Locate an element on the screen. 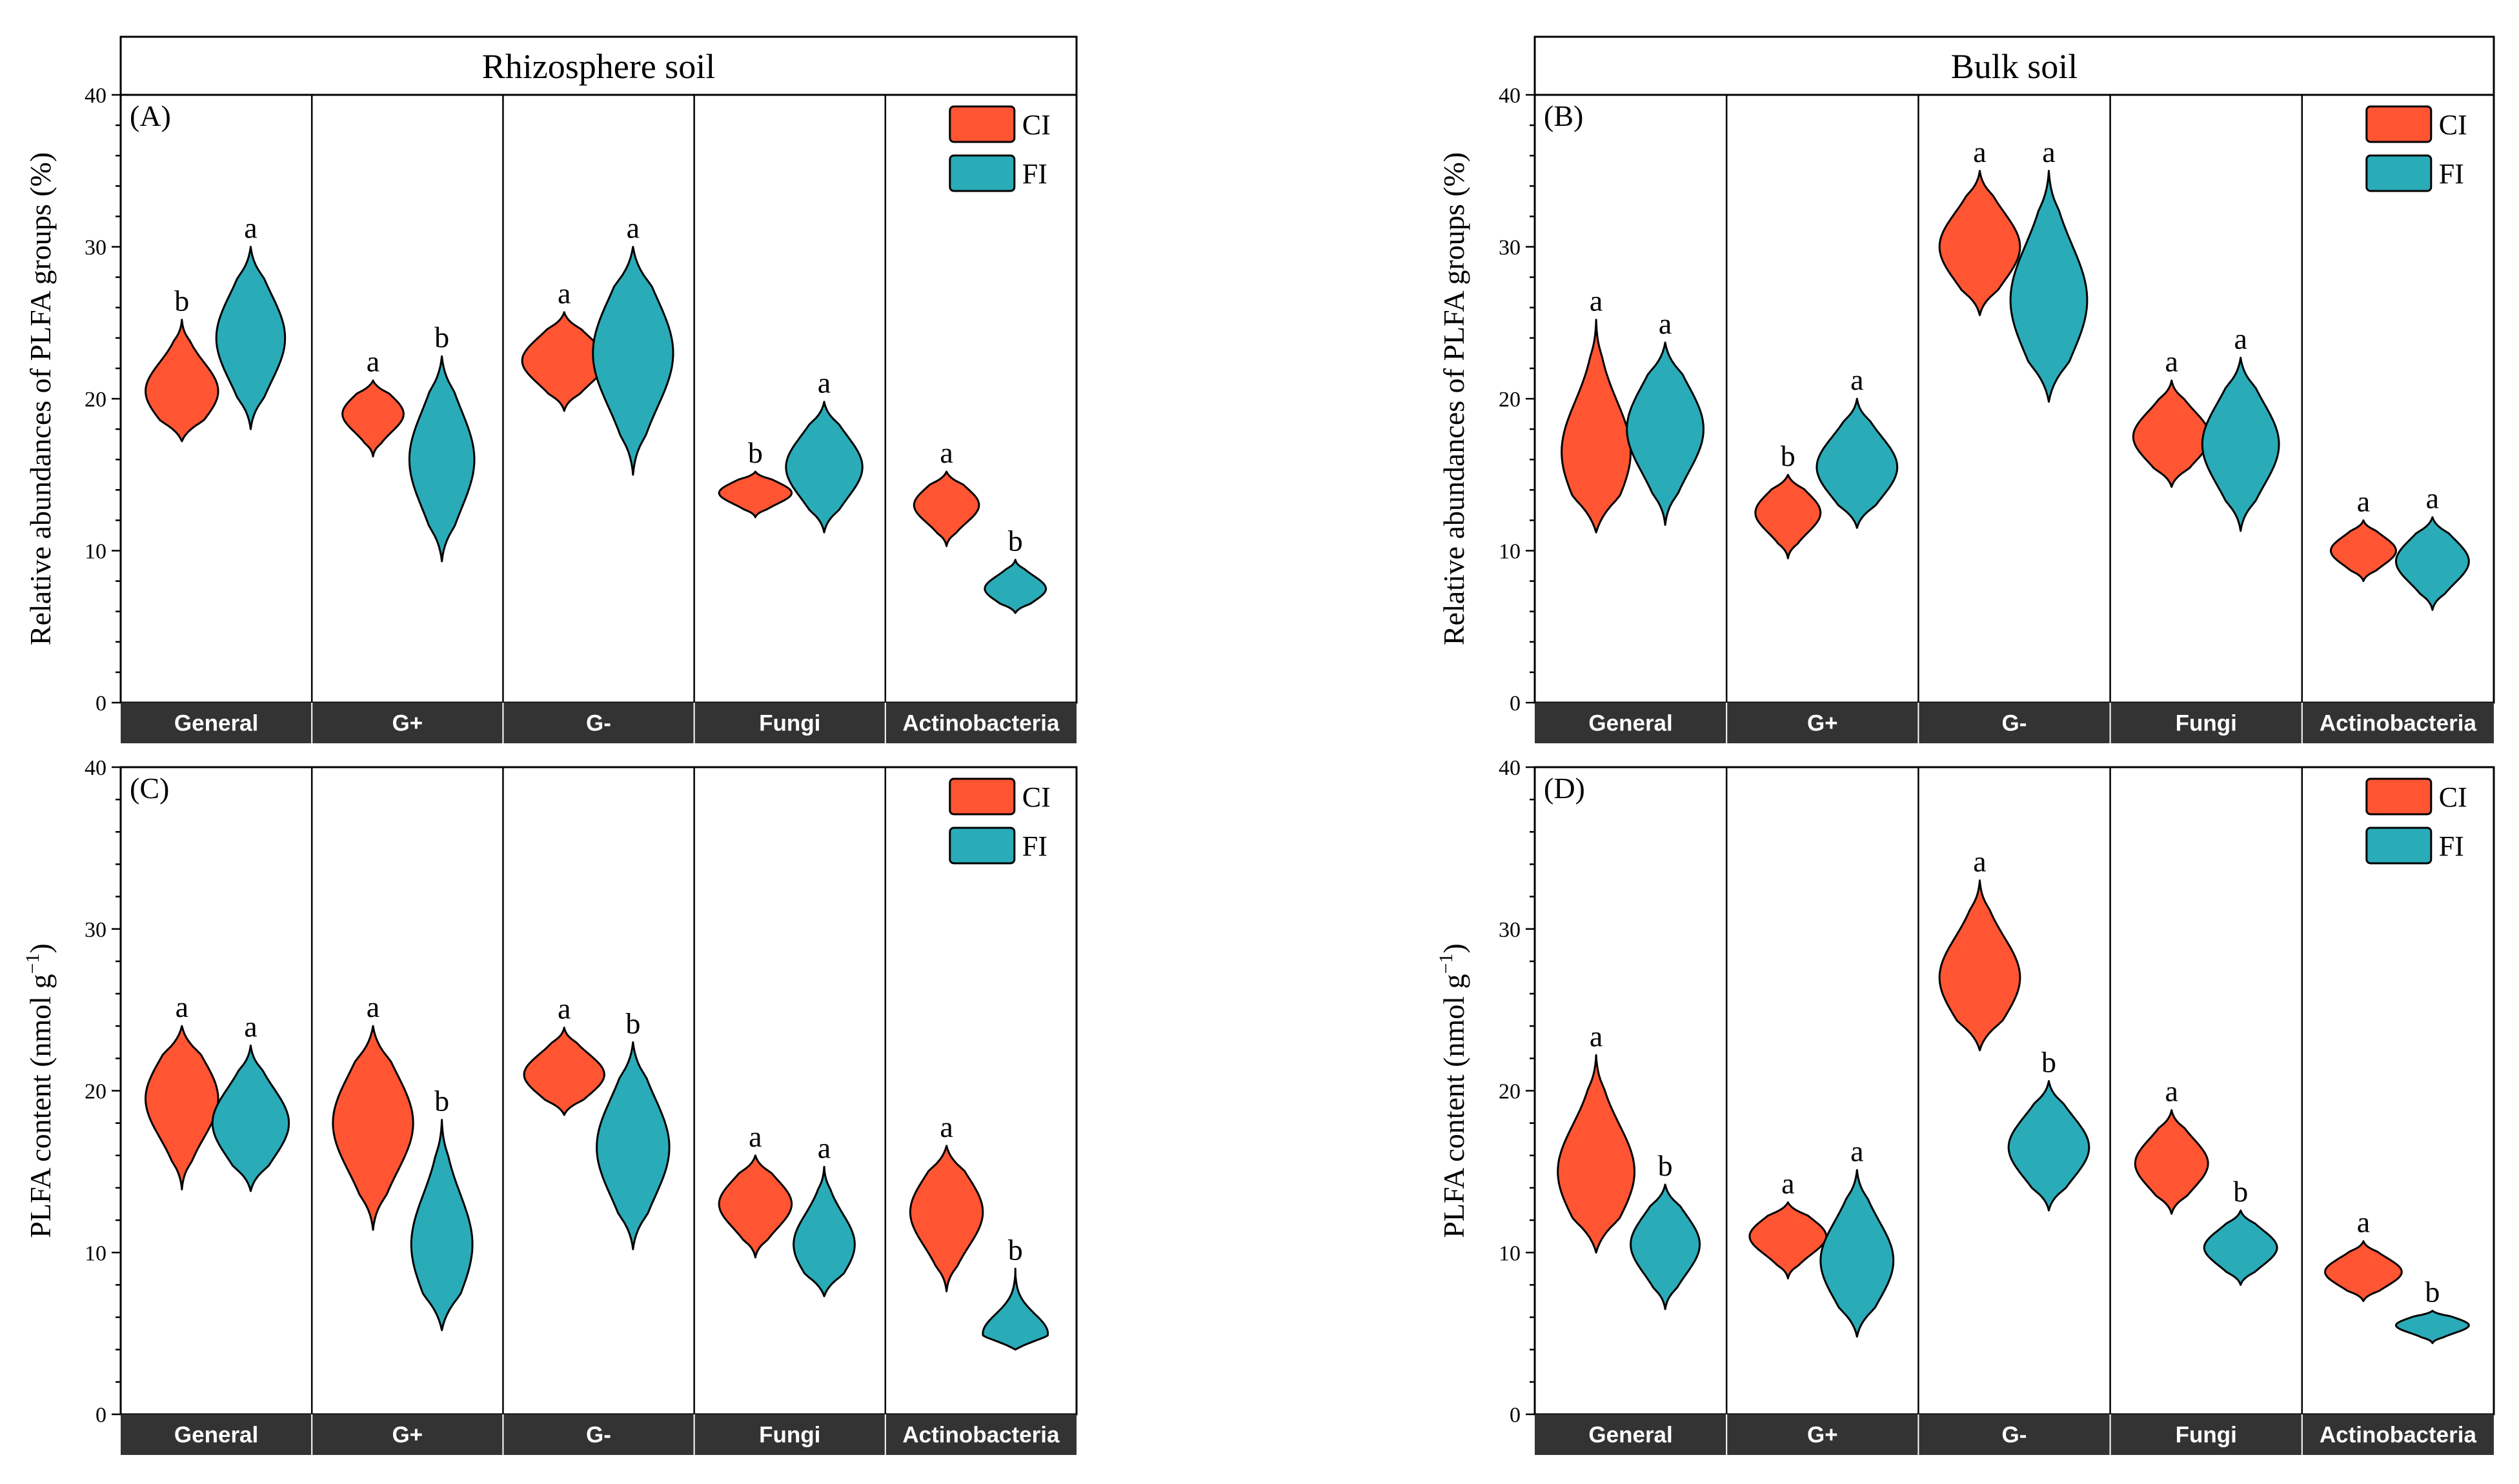 This screenshot has height=1484, width=2519. panel-label: (C) is located at coordinates (149, 788).